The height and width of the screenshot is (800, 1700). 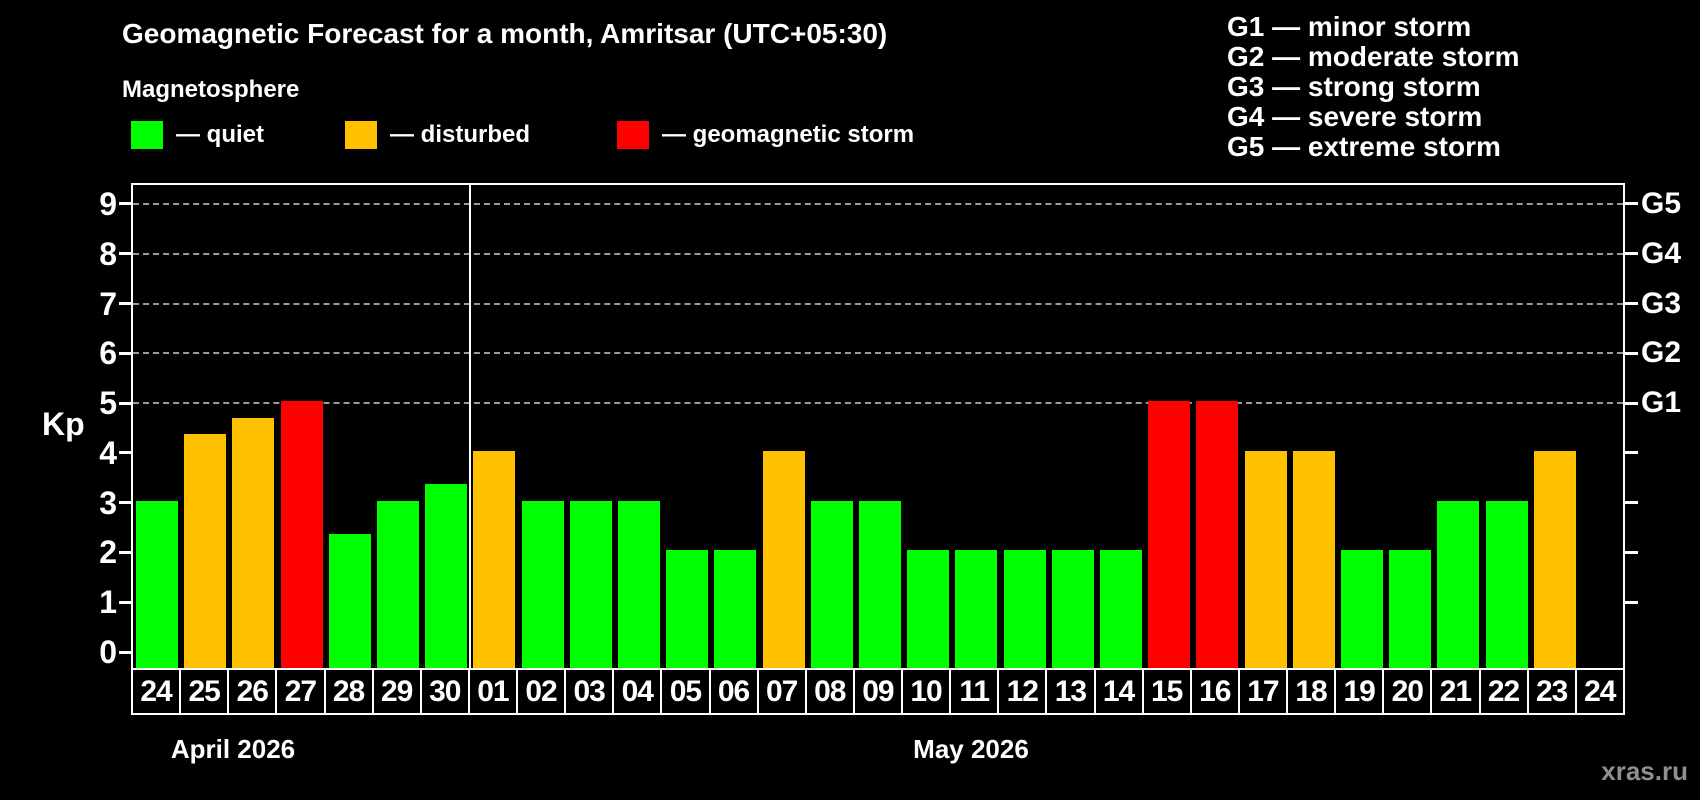 I want to click on date-cell: 11, so click(x=974, y=691).